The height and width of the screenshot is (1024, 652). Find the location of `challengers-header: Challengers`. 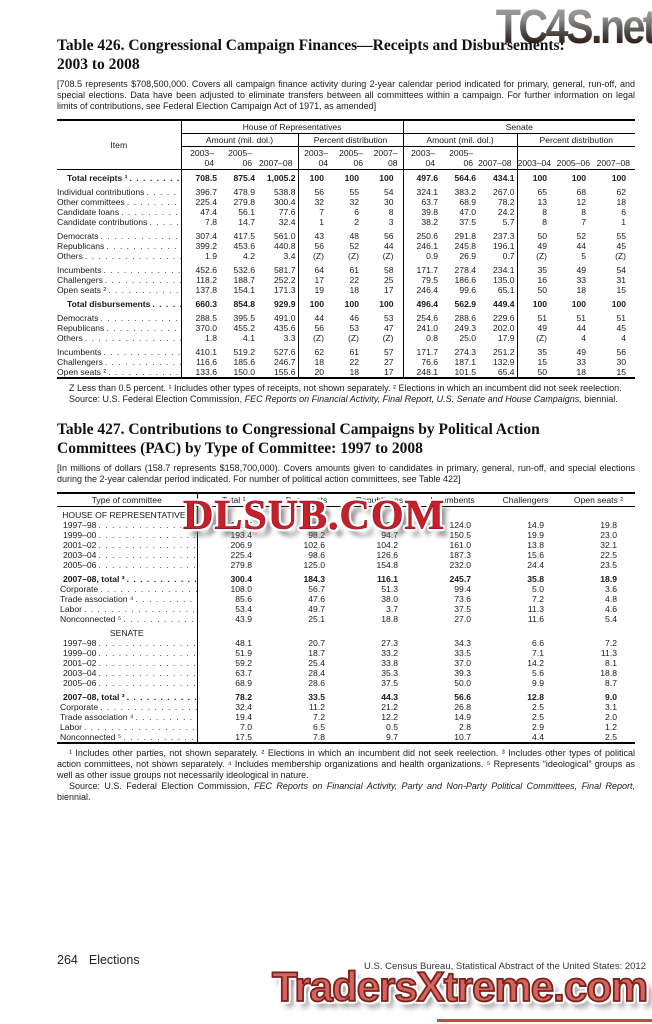

challengers-header: Challengers is located at coordinates (525, 500).